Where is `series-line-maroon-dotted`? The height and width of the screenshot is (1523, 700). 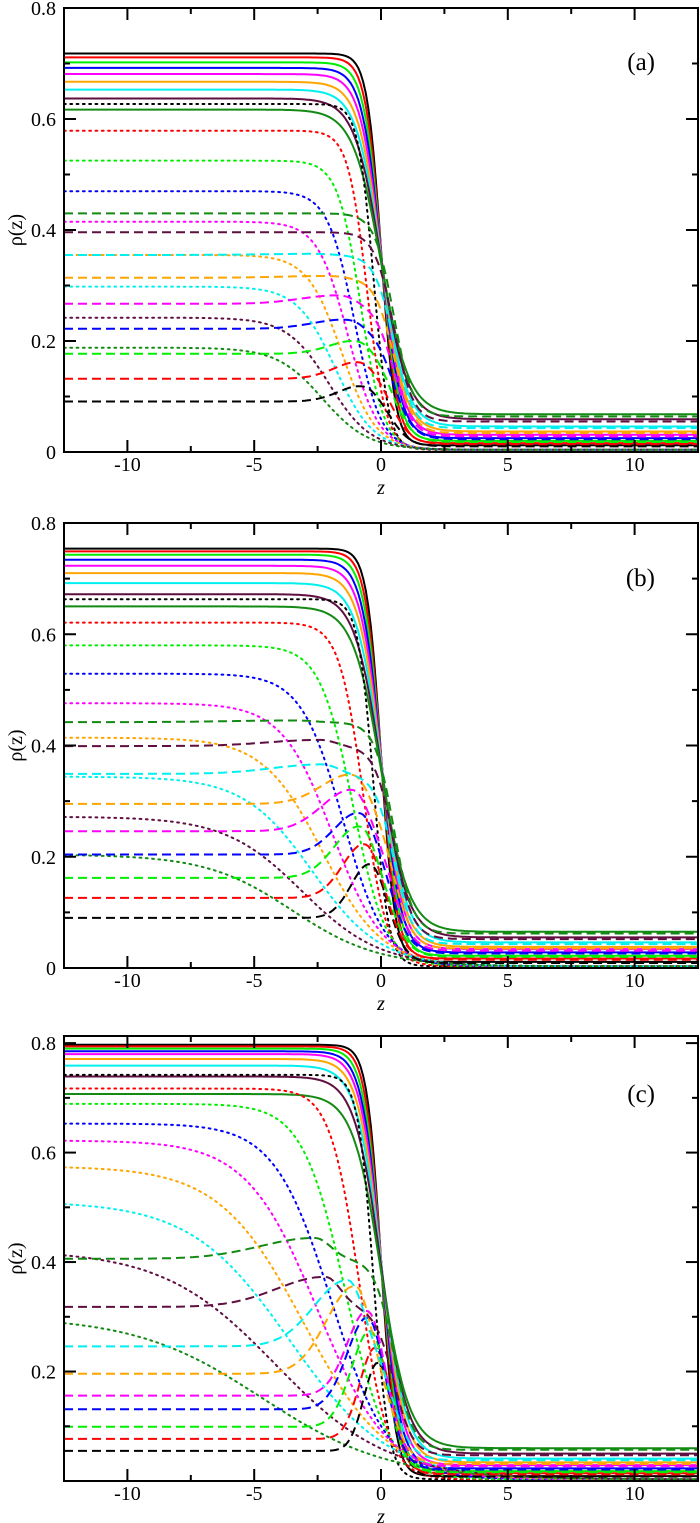
series-line-maroon-dotted is located at coordinates (381, 1367).